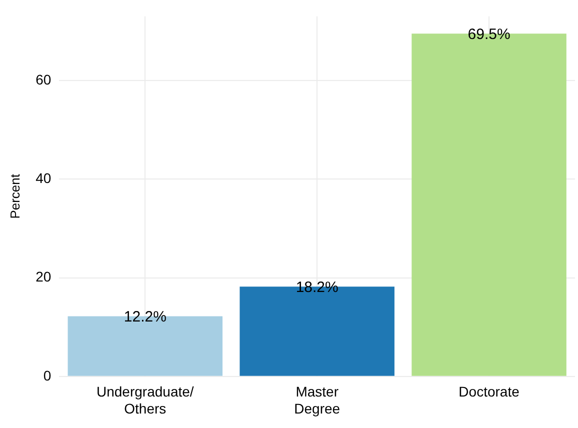 The image size is (578, 428). I want to click on x-tick-label: Master Degree, so click(317, 400).